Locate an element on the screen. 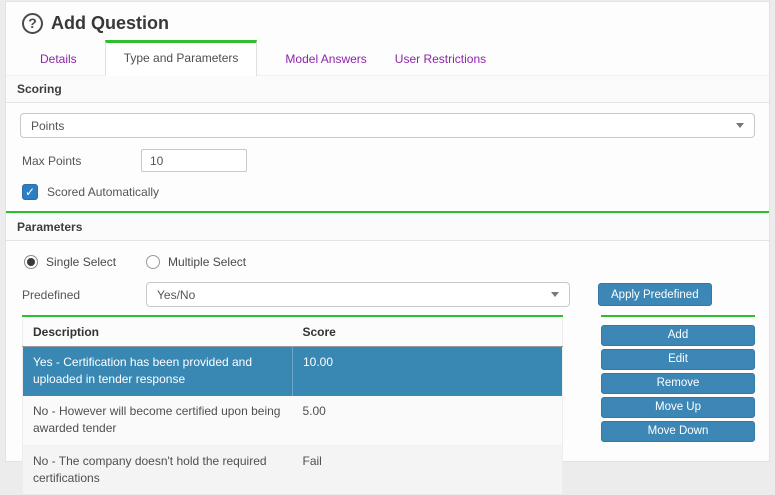 Image resolution: width=775 pixels, height=495 pixels. table-actions: Add Edit Remove Move Up Move Down is located at coordinates (678, 405).